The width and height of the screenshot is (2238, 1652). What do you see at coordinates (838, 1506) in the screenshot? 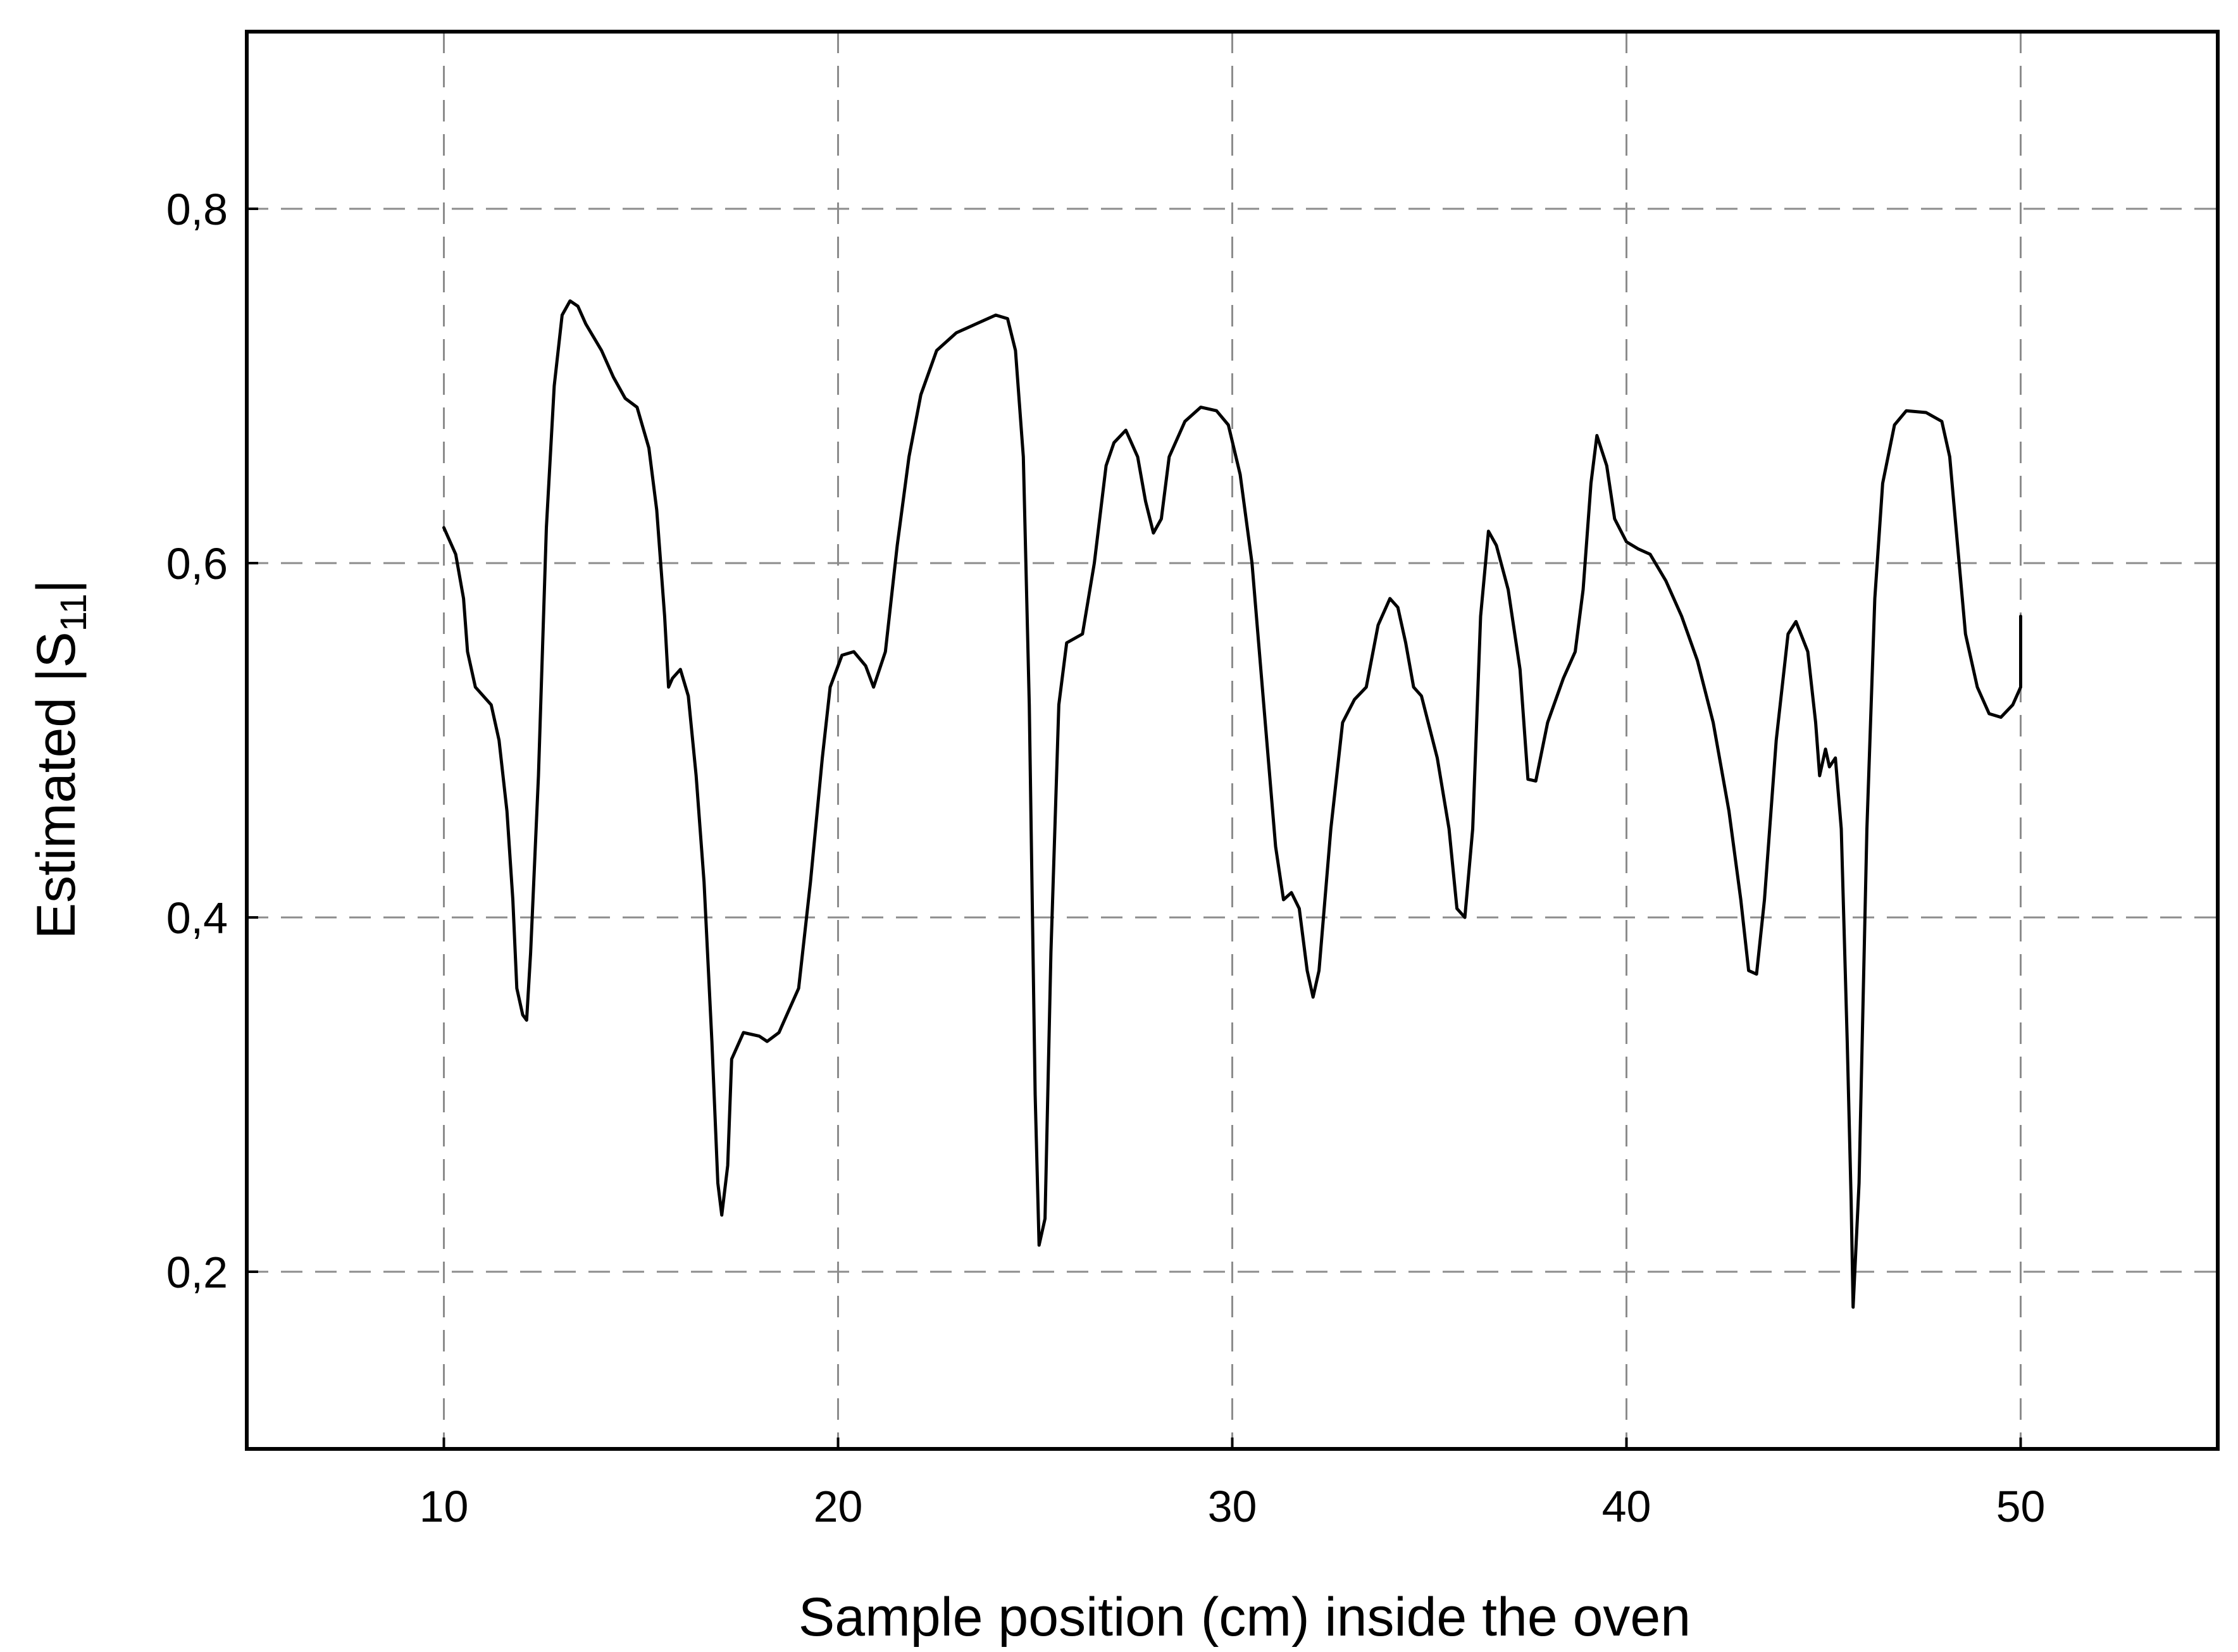
I see `x-tick-label: 20` at bounding box center [838, 1506].